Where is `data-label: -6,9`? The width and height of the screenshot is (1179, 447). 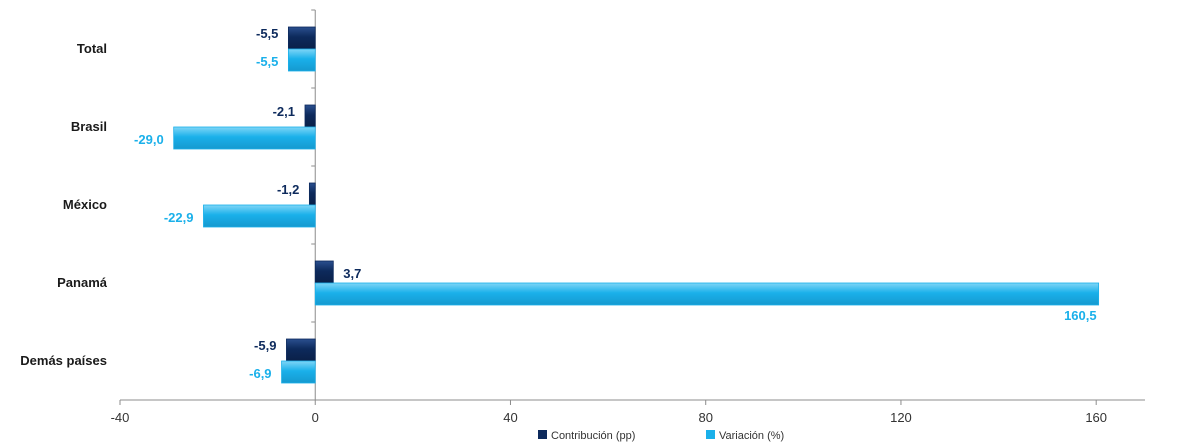
data-label: -6,9 is located at coordinates (260, 373).